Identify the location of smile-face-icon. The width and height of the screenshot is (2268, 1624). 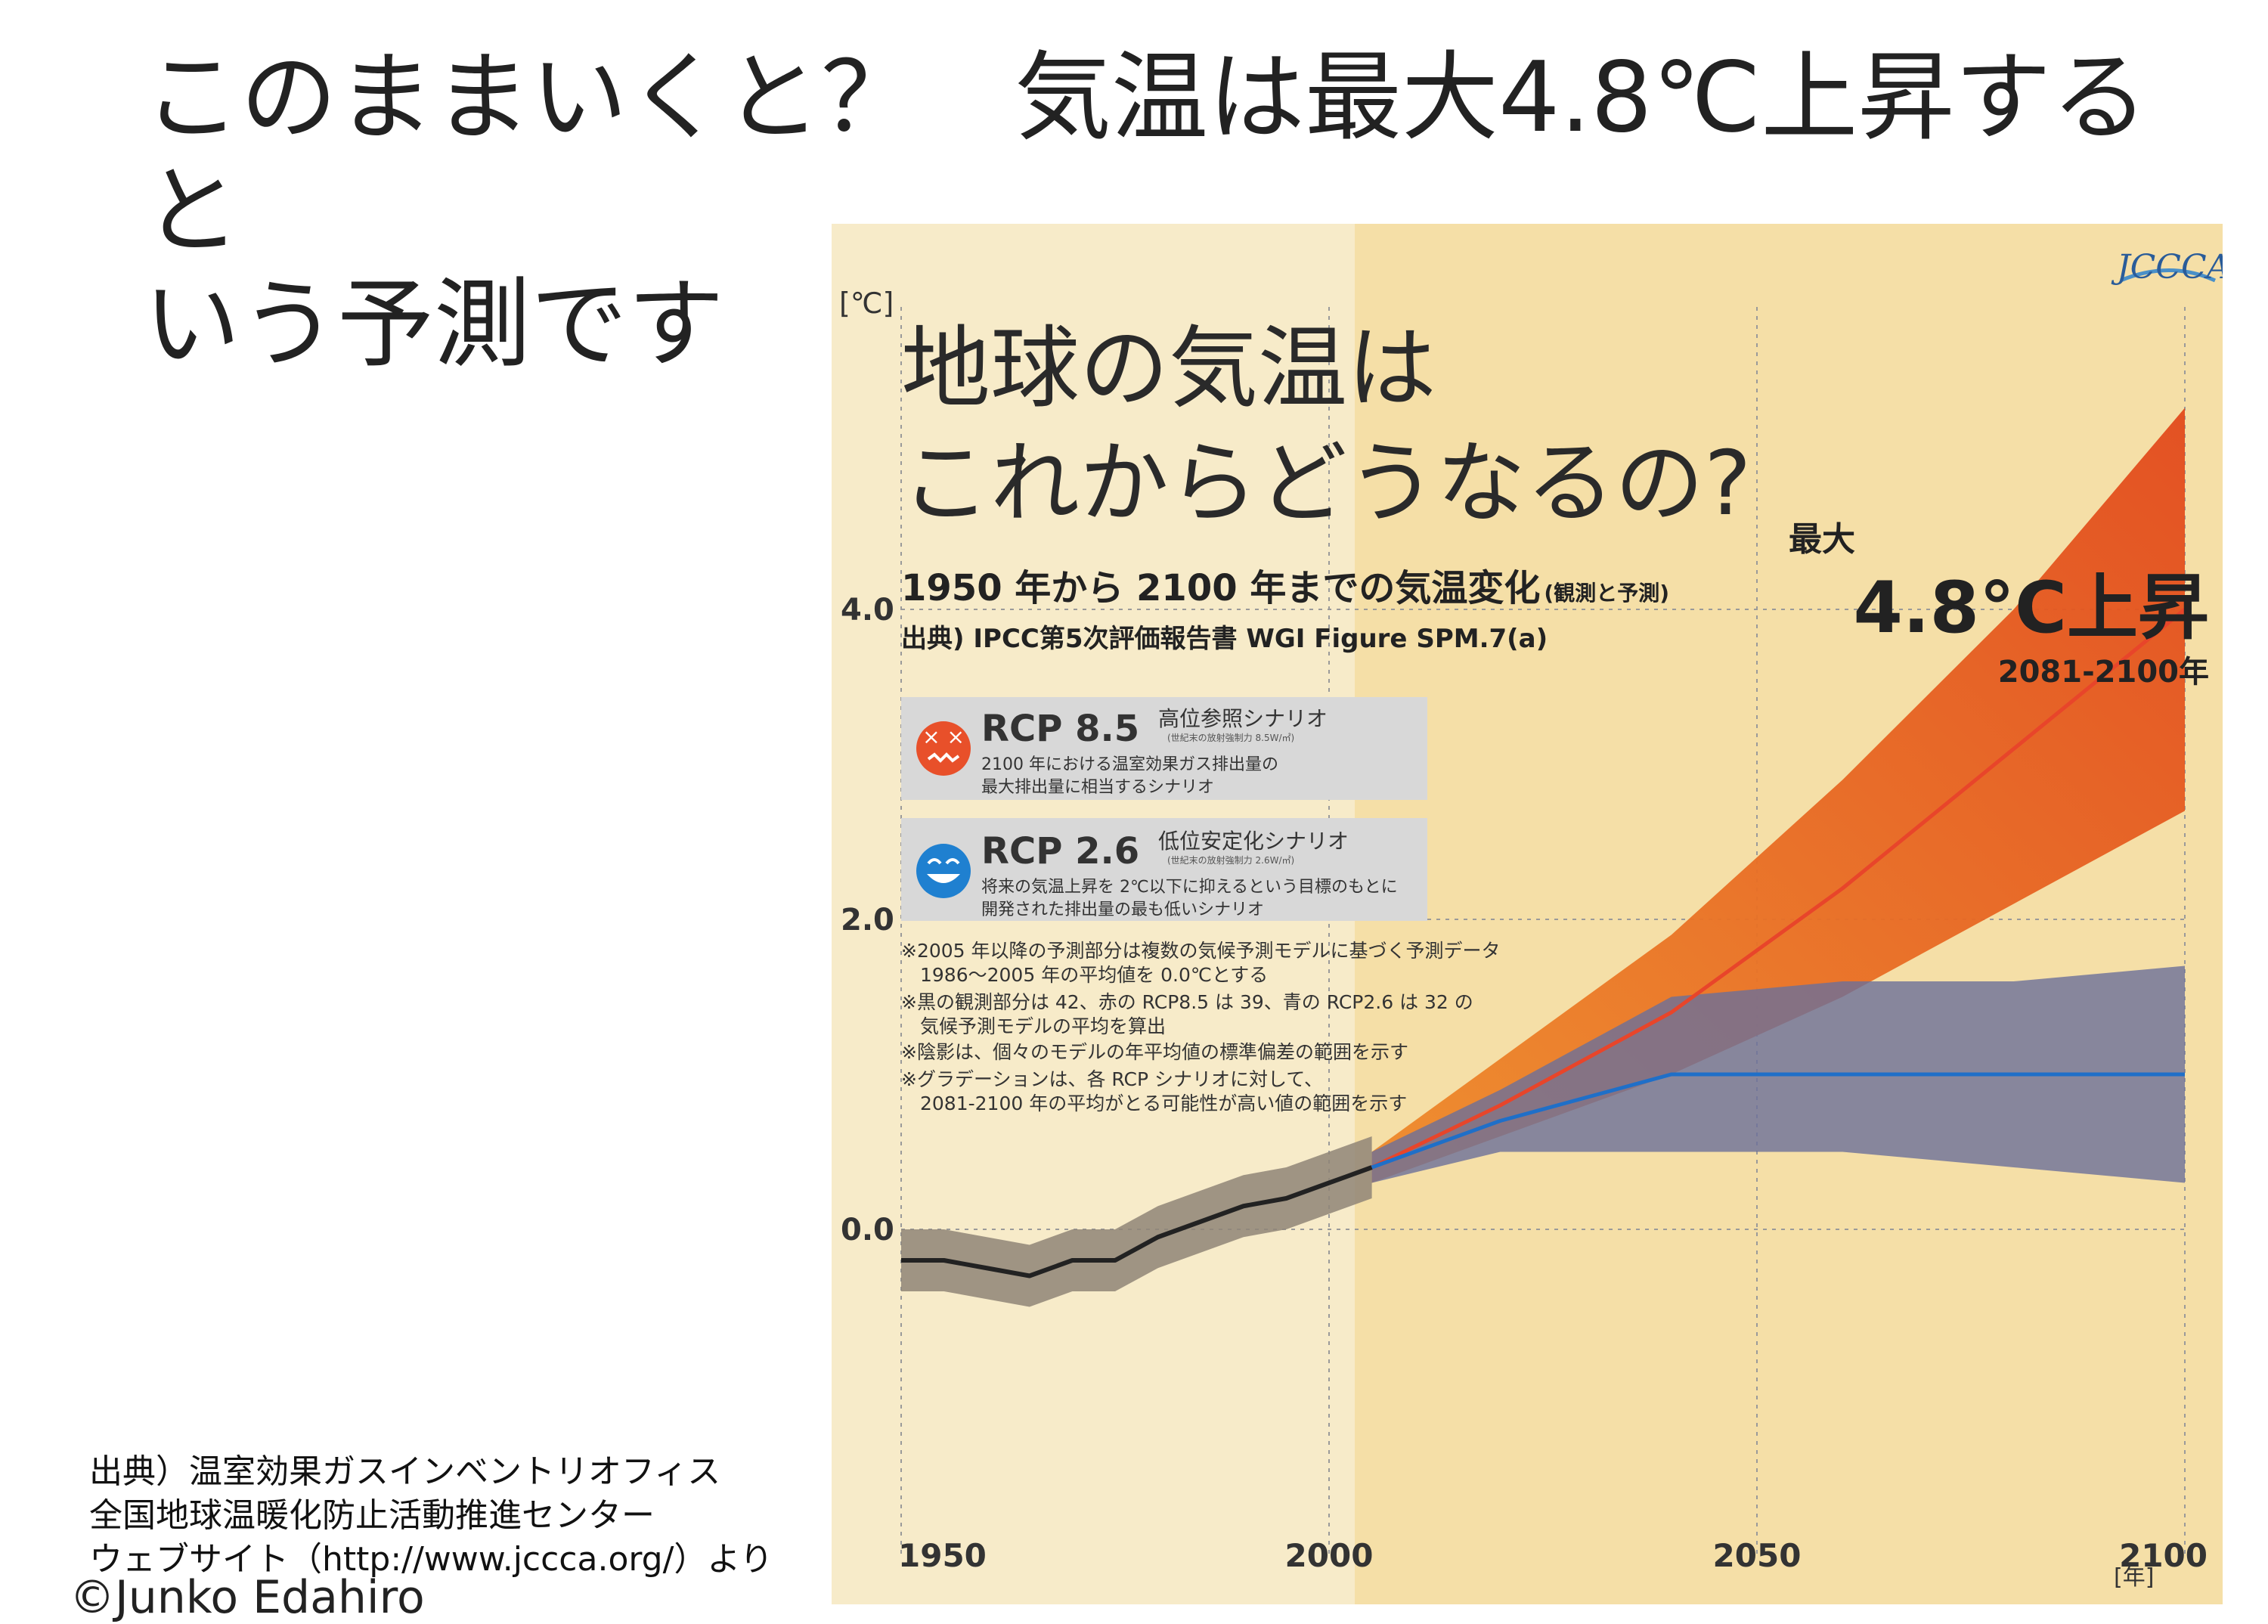
(943, 871).